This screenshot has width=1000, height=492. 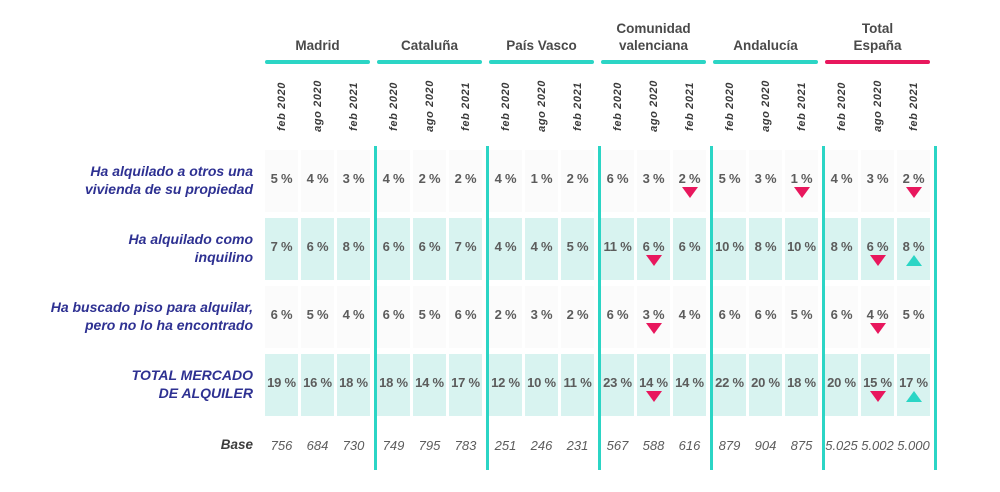 I want to click on base-value-cell: 251, so click(x=505, y=445).